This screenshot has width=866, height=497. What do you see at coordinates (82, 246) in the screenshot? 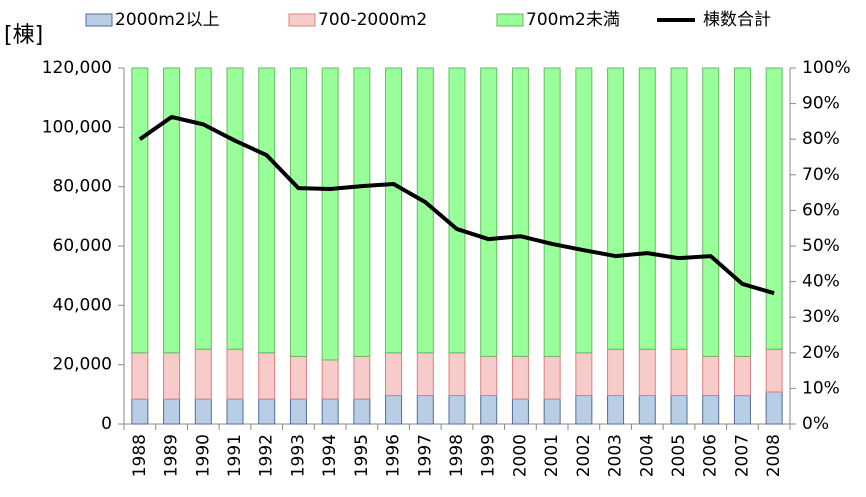
I see `y-tick-label: 60,000` at bounding box center [82, 246].